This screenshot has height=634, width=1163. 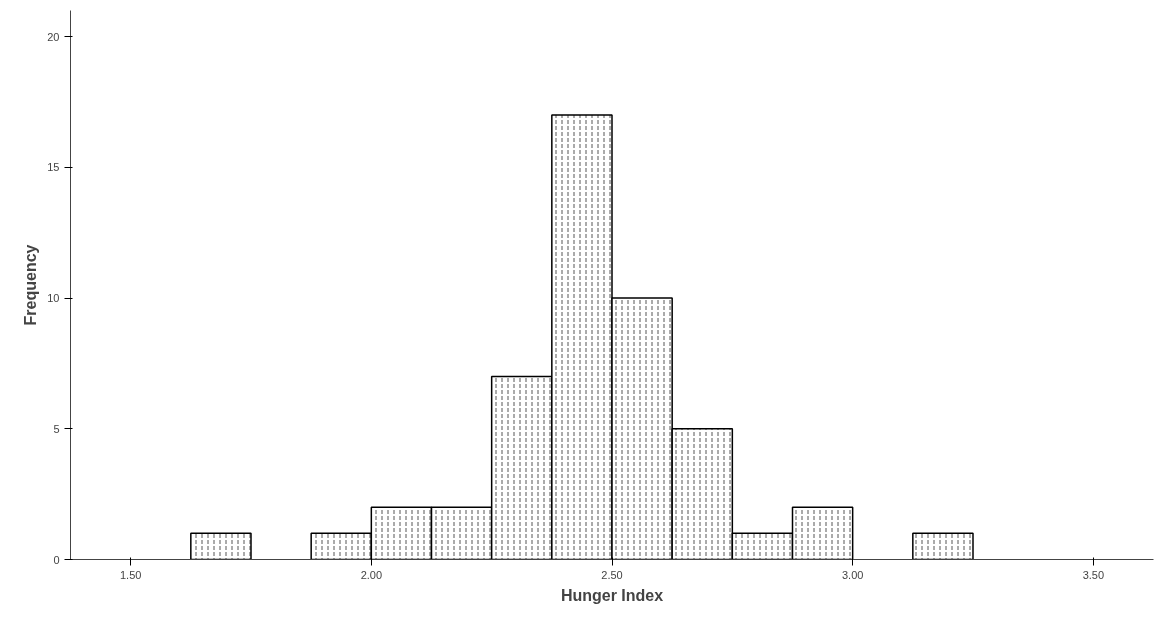 What do you see at coordinates (53, 36) in the screenshot?
I see `y-tick-label: 20` at bounding box center [53, 36].